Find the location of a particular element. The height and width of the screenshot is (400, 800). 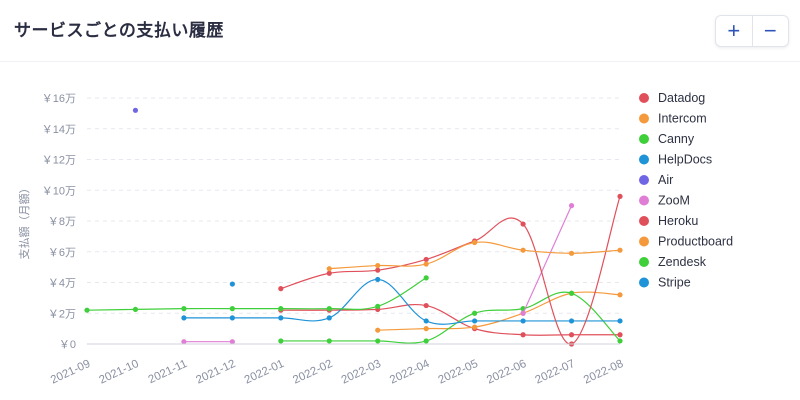

plus-icon: + is located at coordinates (734, 30).